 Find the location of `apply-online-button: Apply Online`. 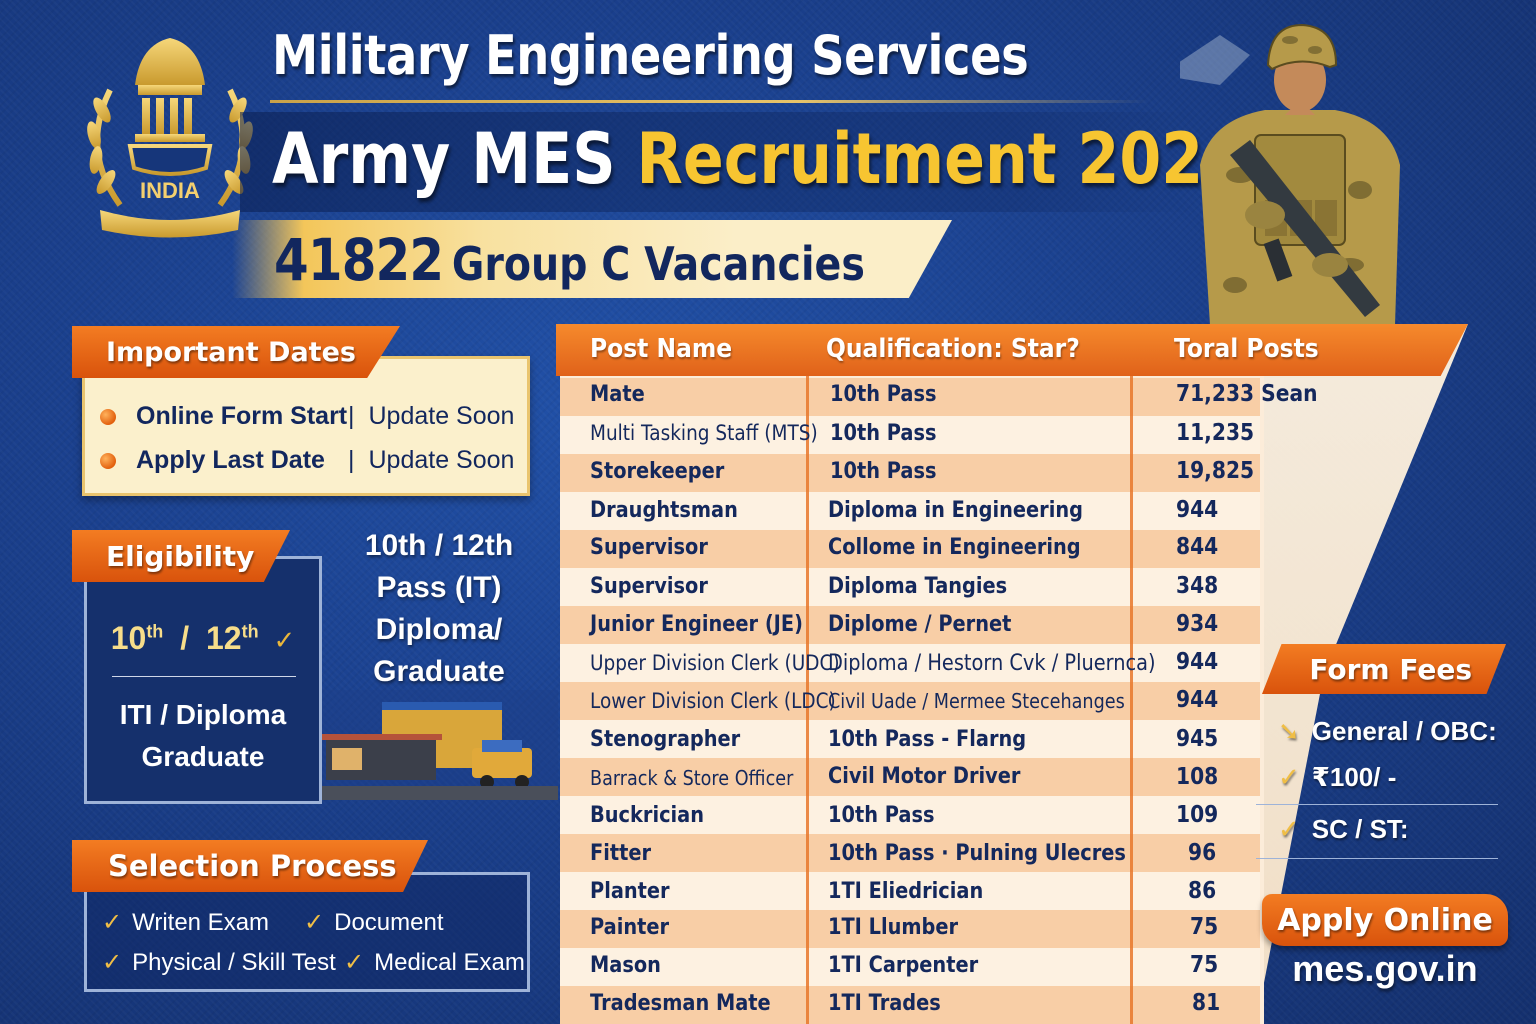

apply-online-button: Apply Online is located at coordinates (1385, 920).